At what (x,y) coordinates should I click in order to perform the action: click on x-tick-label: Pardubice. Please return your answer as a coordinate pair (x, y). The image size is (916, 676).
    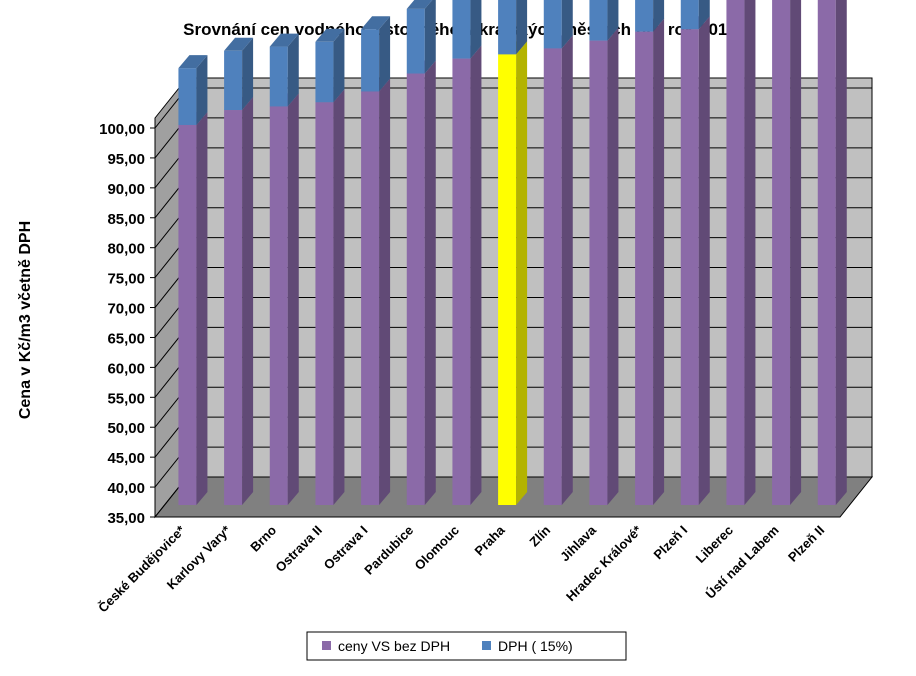
    Looking at the image, I should click on (388, 550).